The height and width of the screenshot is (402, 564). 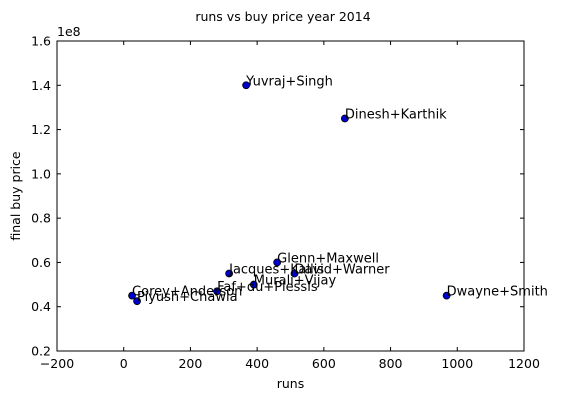 I want to click on point-label: Faf+du+Plessis, so click(x=267, y=287).